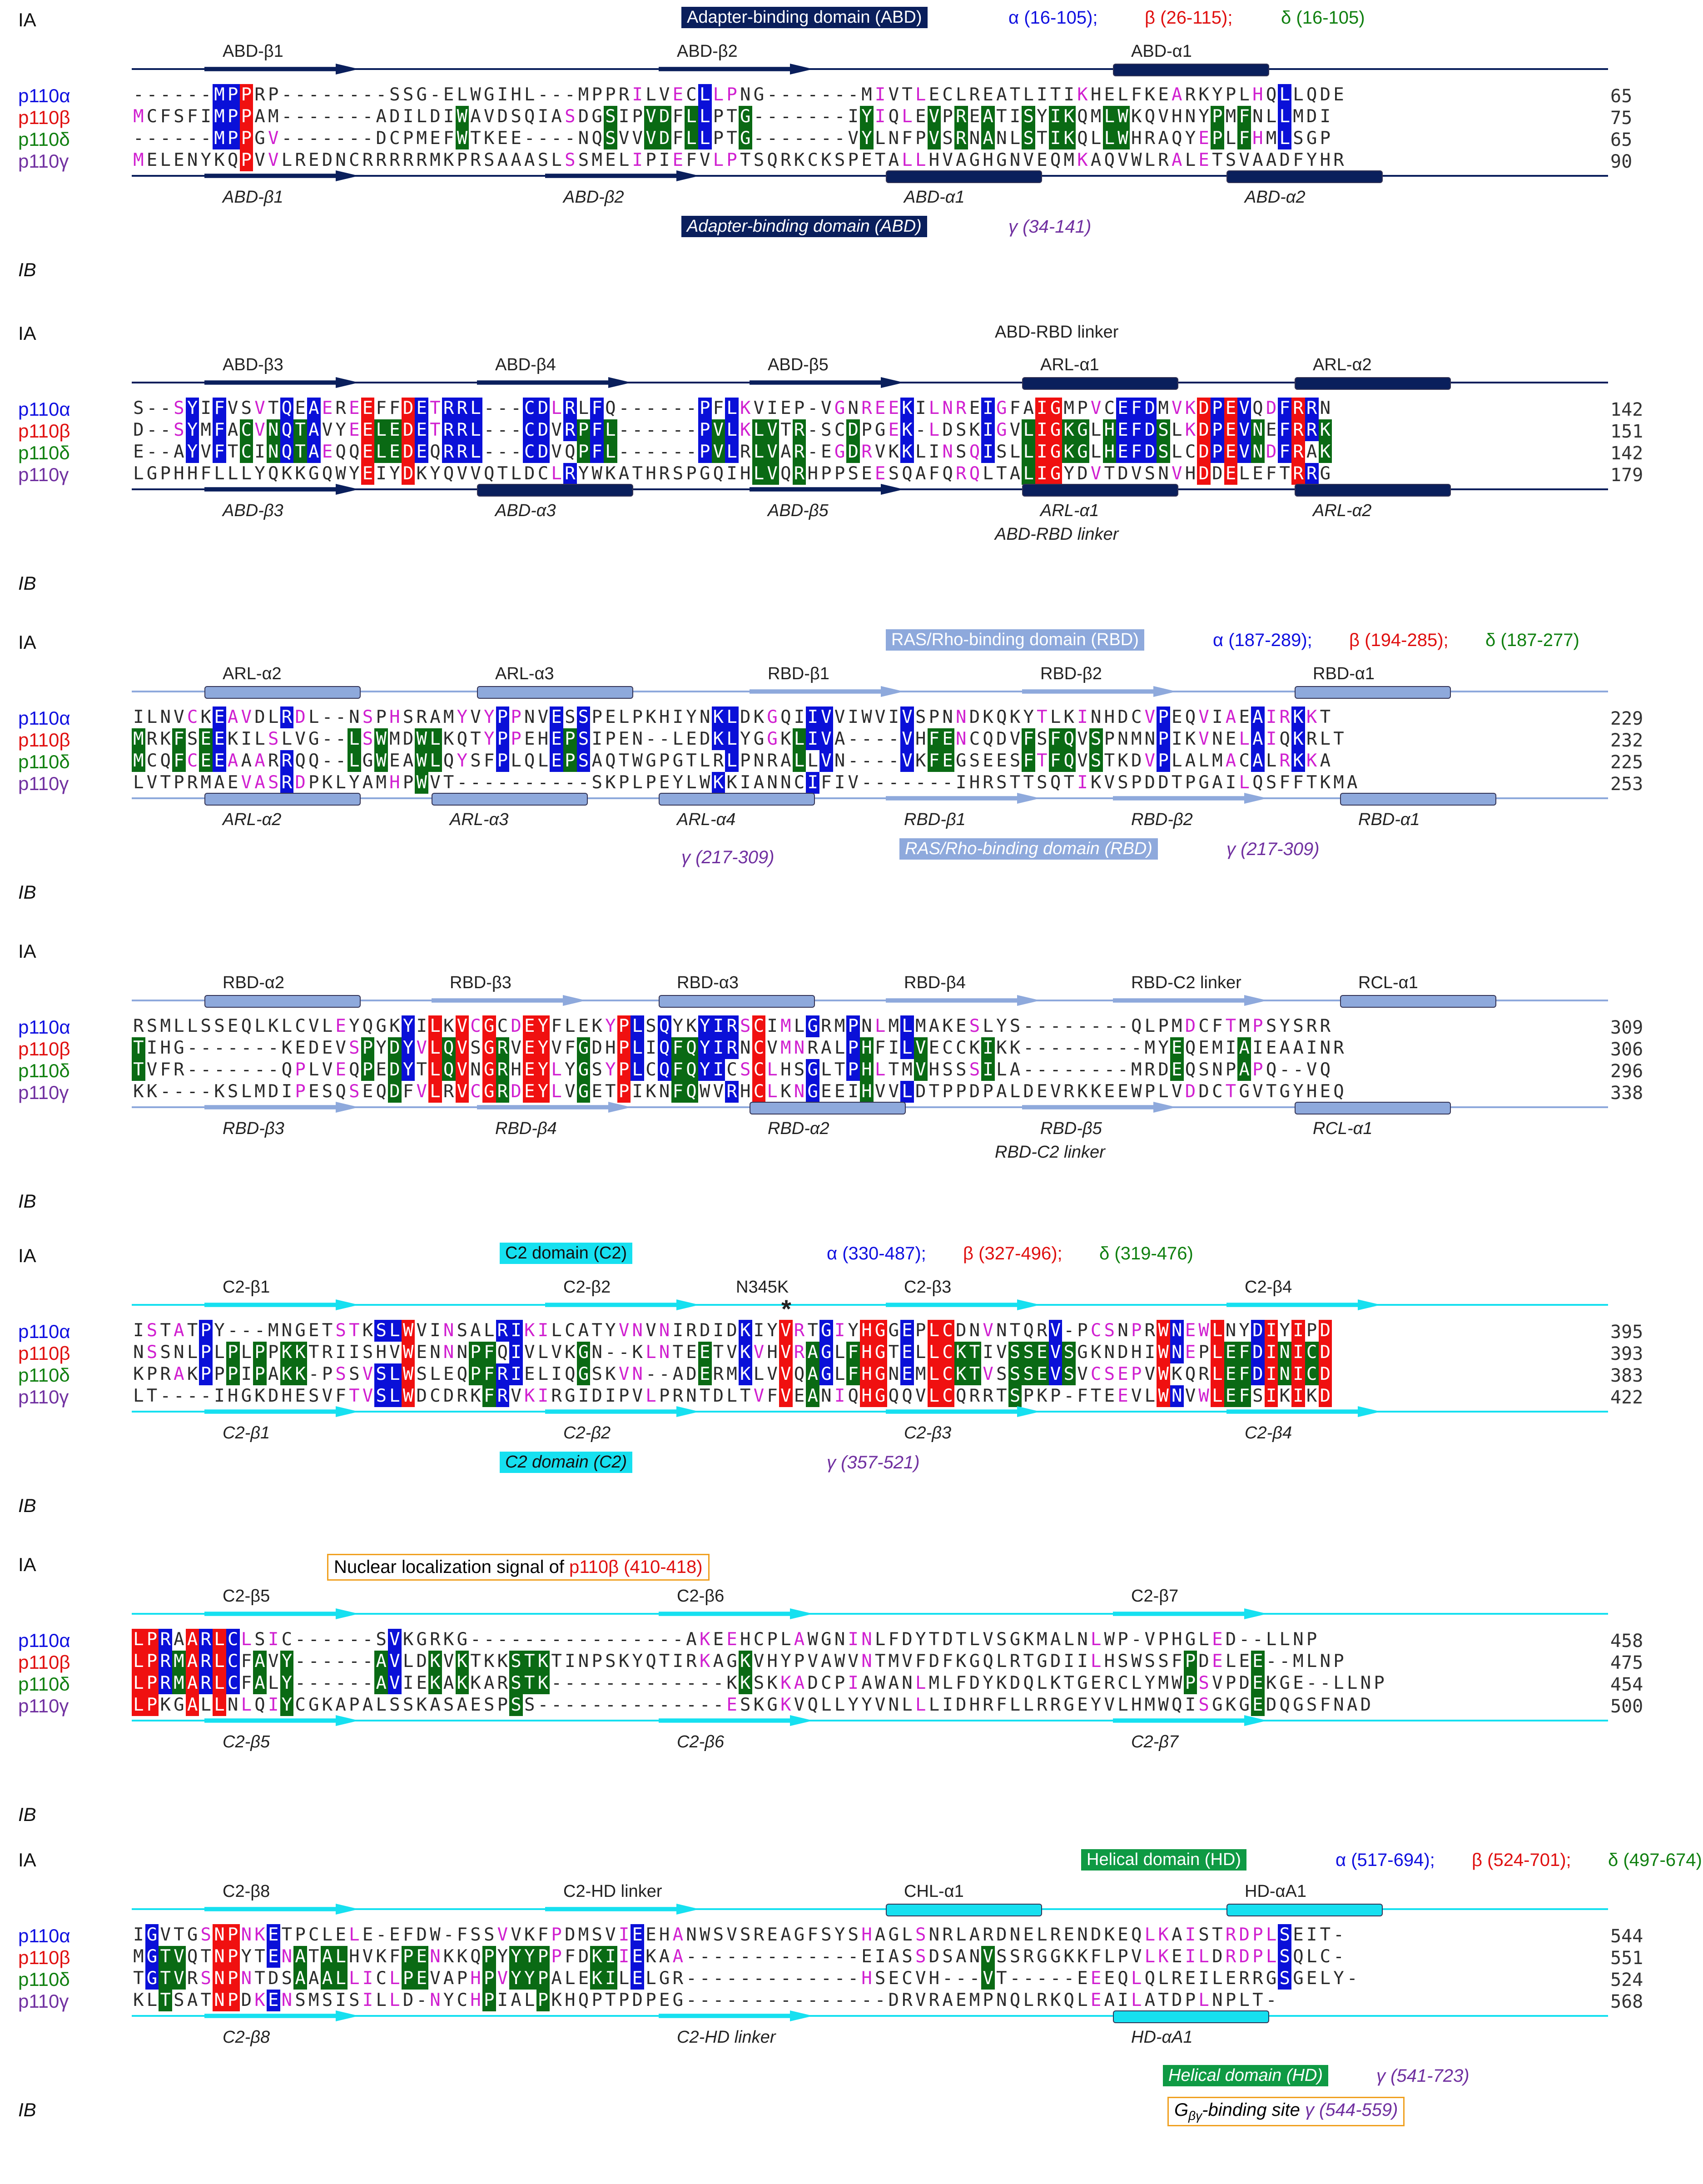 The height and width of the screenshot is (2184, 1703). Describe the element at coordinates (1162, 2037) in the screenshot. I see `ss-label-bottom: HD-αA1` at that location.